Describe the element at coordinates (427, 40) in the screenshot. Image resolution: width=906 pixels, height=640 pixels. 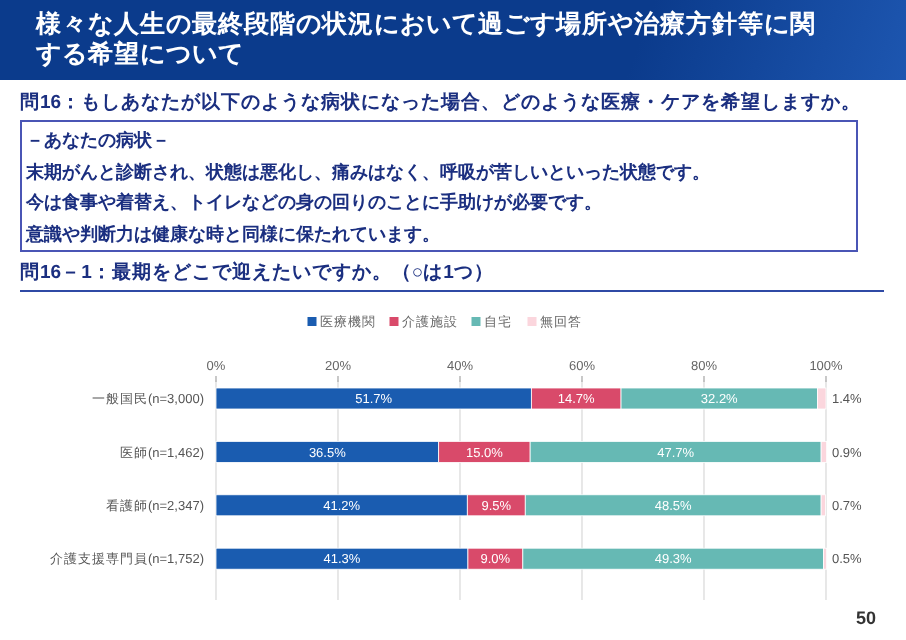
I see `chart-title: 様々な人生の最終段階の状況において過ごす場所や治療方針等に関する希望について` at that location.